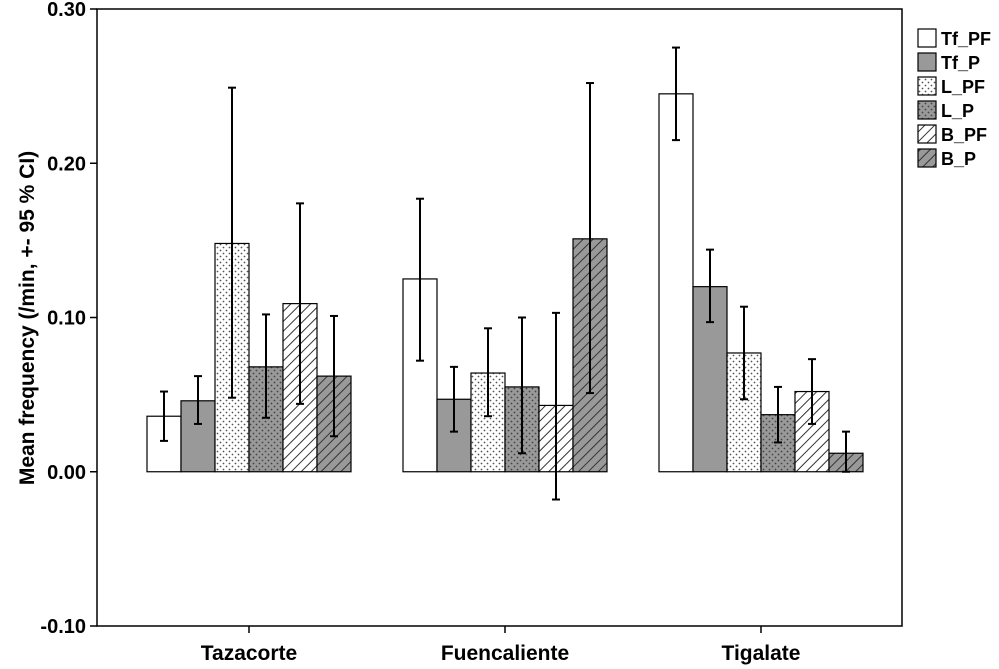 The height and width of the screenshot is (669, 999). Describe the element at coordinates (66, 164) in the screenshot. I see `y-tick-label: 0.20` at that location.